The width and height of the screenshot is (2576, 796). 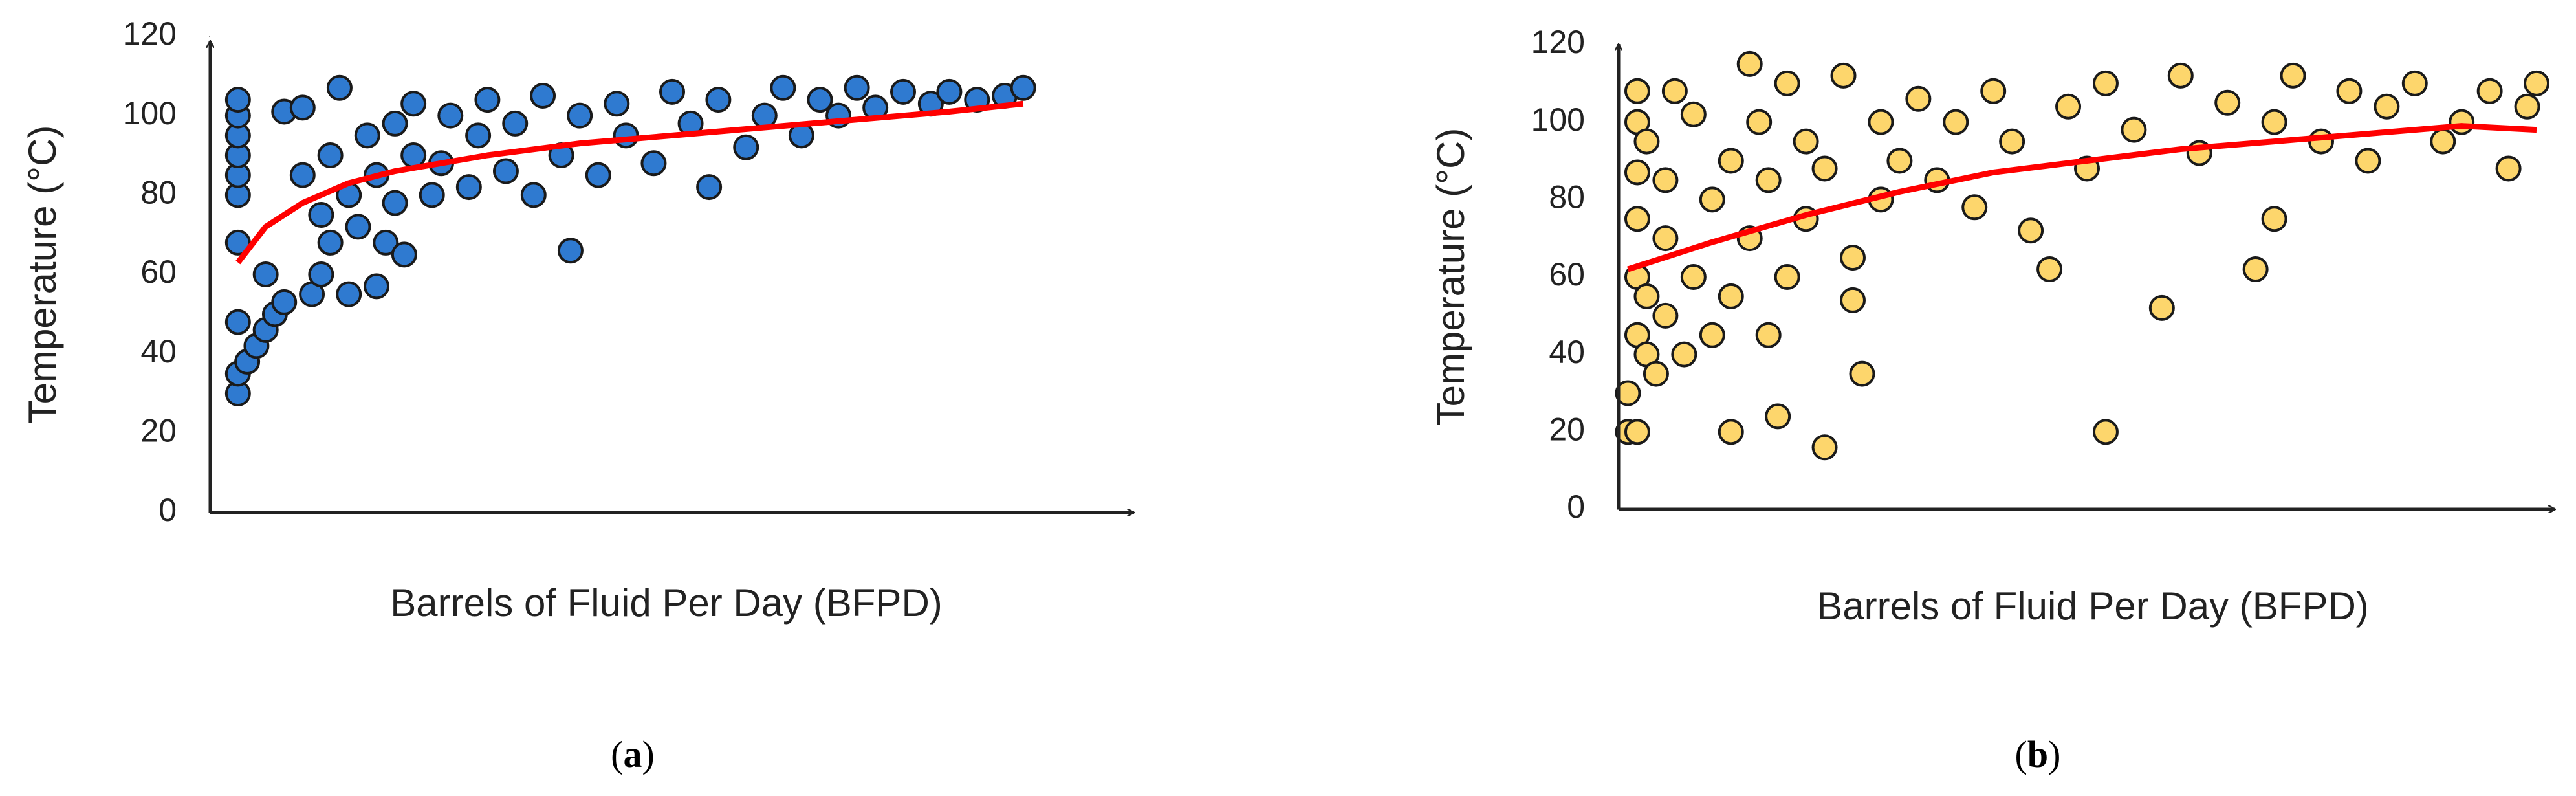 What do you see at coordinates (1567, 197) in the screenshot?
I see `y-tick-label: 80` at bounding box center [1567, 197].